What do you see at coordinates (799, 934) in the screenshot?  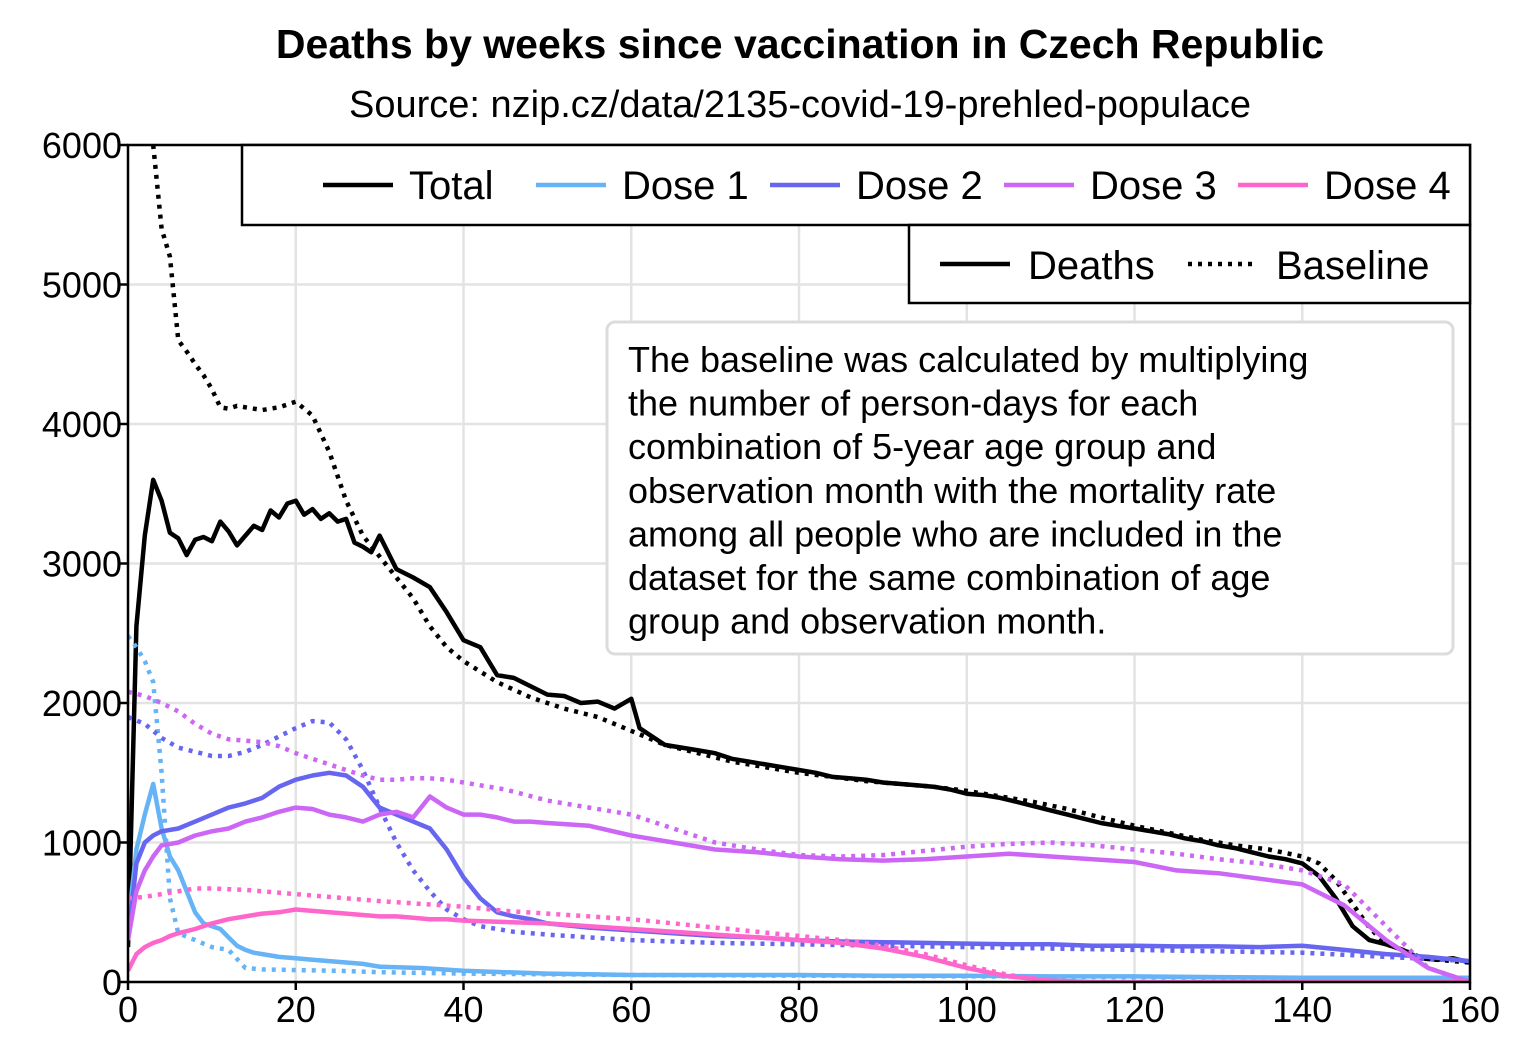 I see `series-dose-4-baseline` at bounding box center [799, 934].